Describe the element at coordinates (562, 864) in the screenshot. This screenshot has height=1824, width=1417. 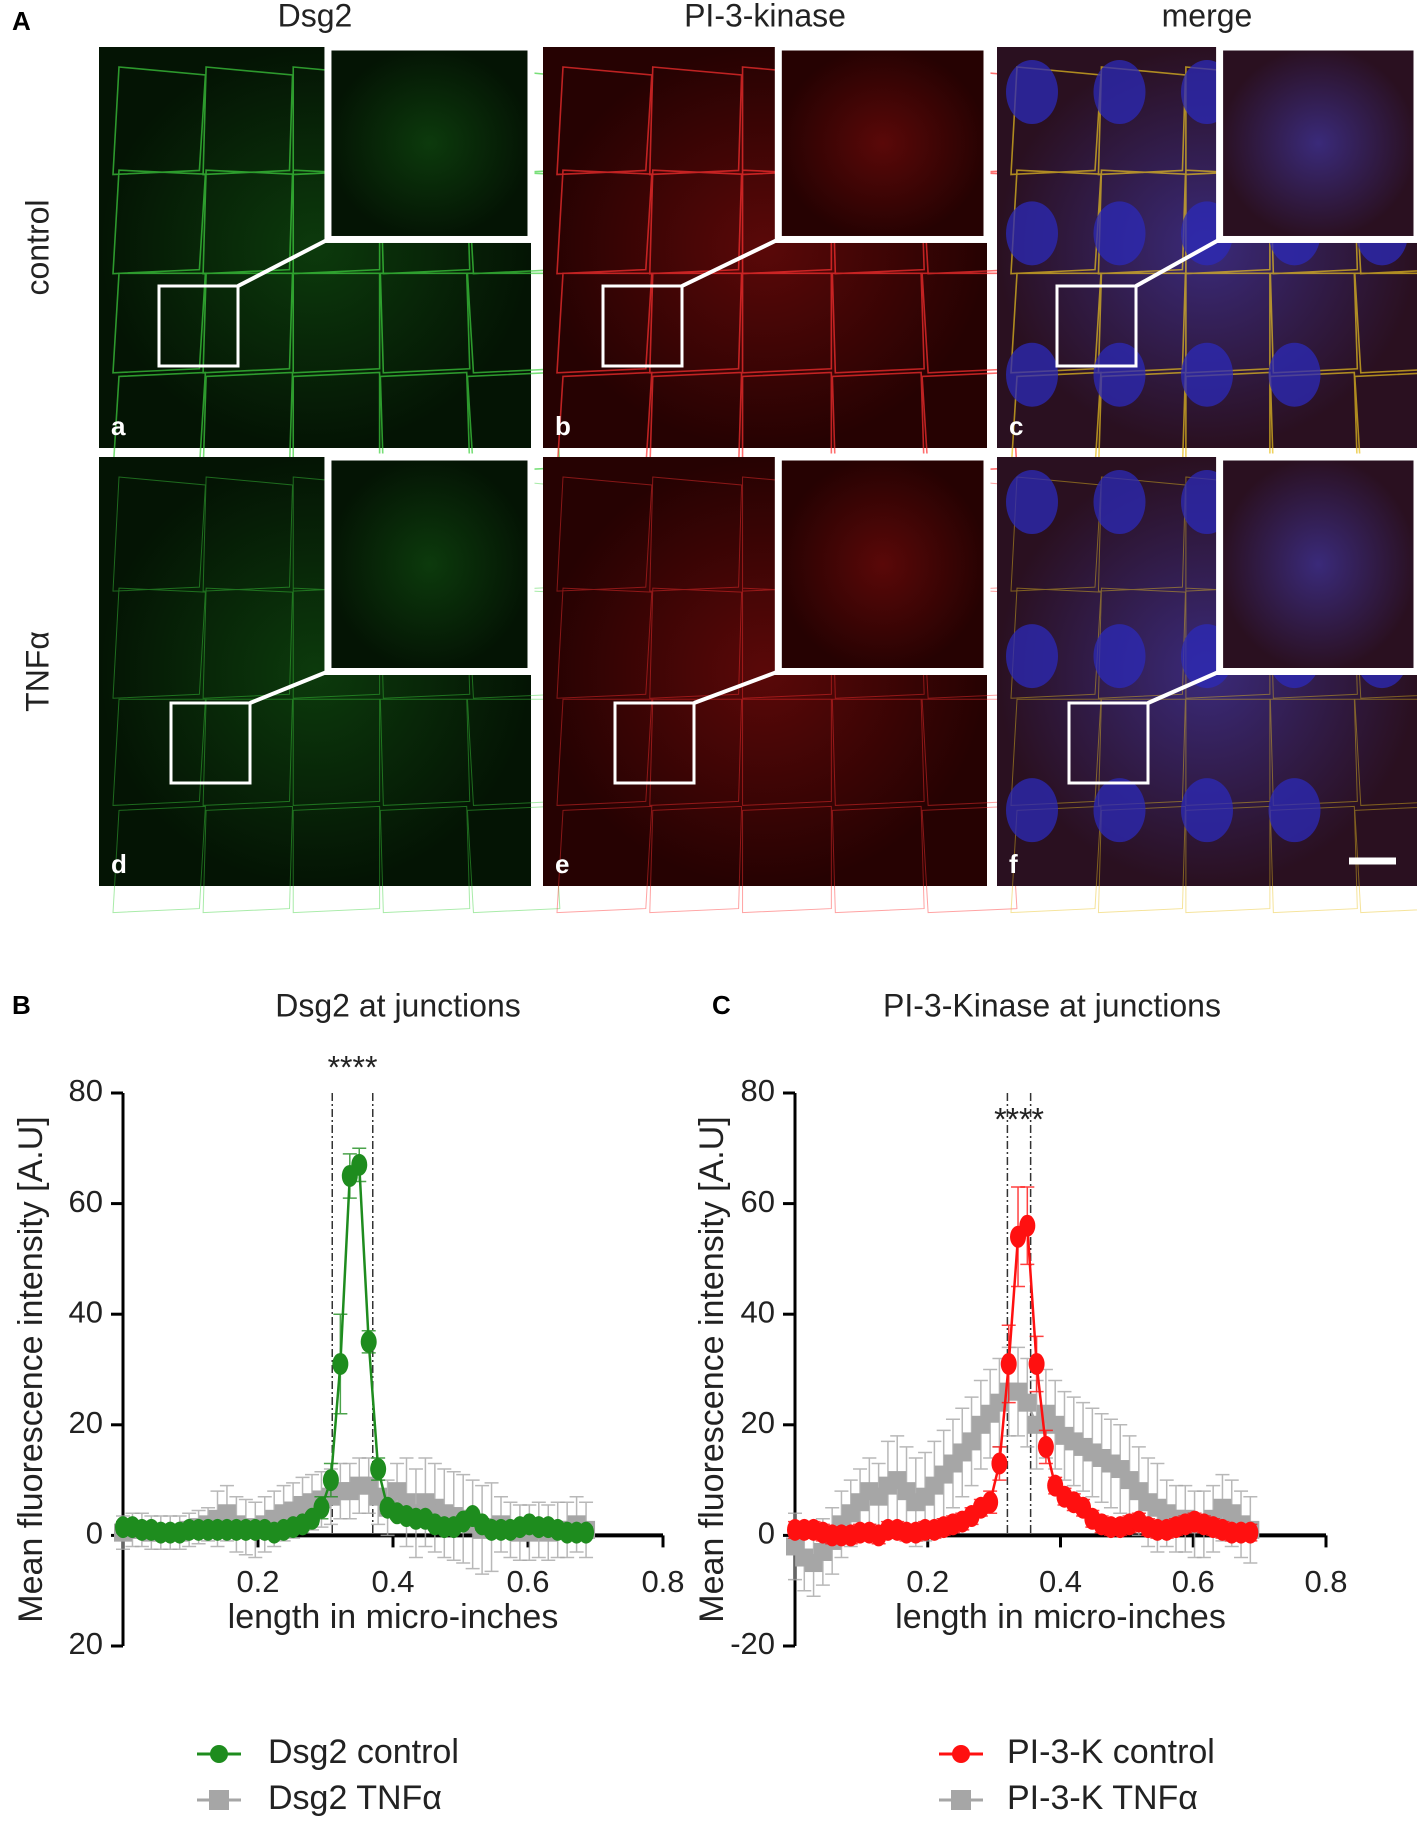
I see `panel-letter: e` at that location.